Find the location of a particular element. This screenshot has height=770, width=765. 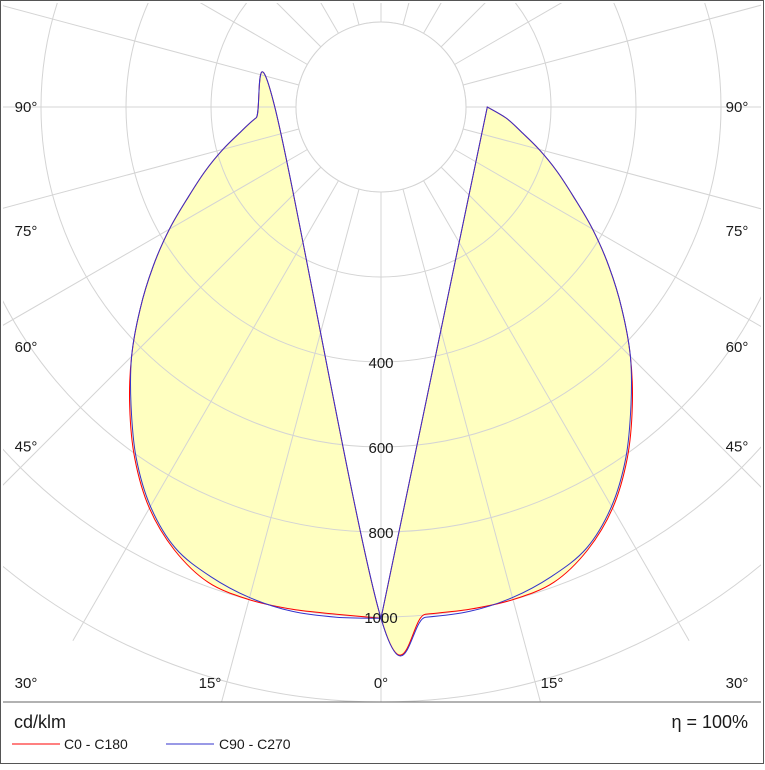

angle-label-right: 60° is located at coordinates (737, 347).